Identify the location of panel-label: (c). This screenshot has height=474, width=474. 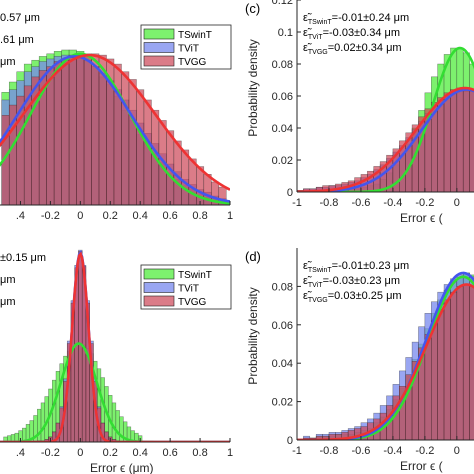
(252, 8).